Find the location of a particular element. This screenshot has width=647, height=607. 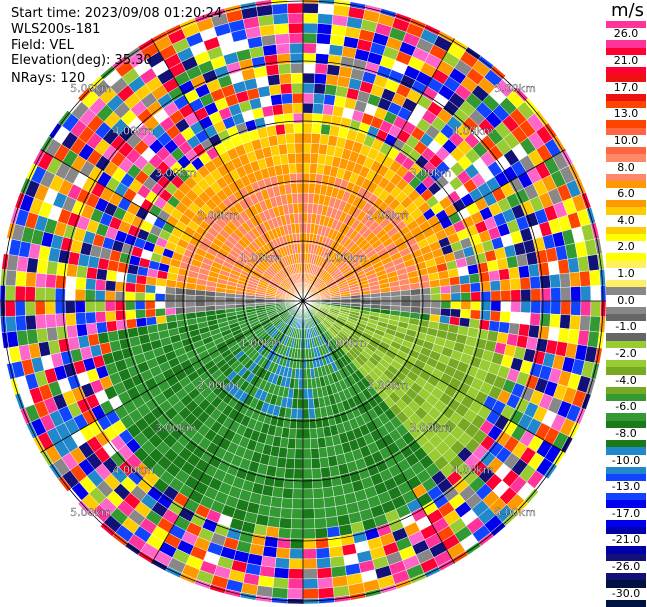

colorbar-unit: m/s is located at coordinates (627, 10).